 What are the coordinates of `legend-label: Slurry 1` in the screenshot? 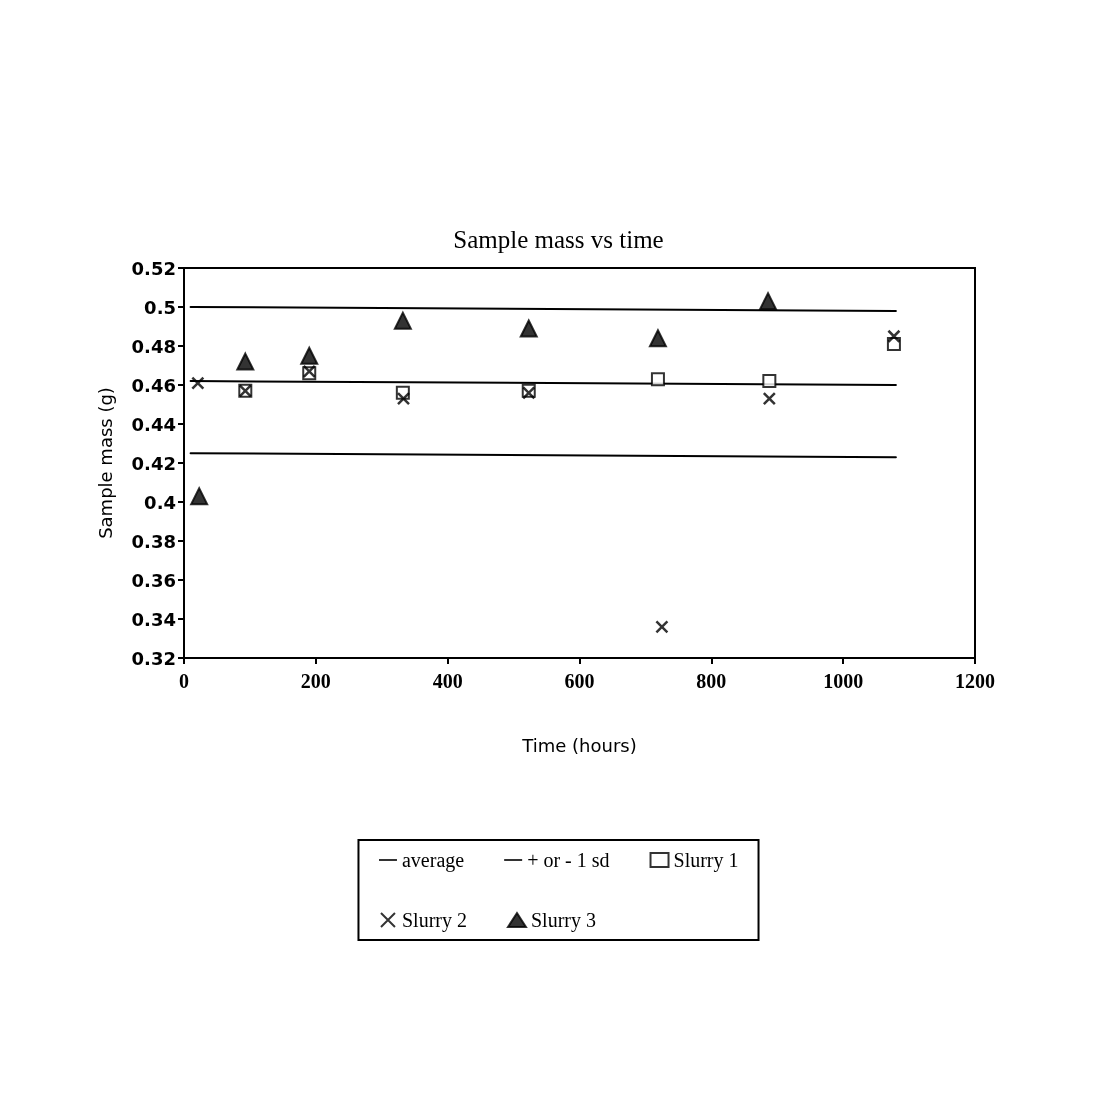 It's located at (706, 860).